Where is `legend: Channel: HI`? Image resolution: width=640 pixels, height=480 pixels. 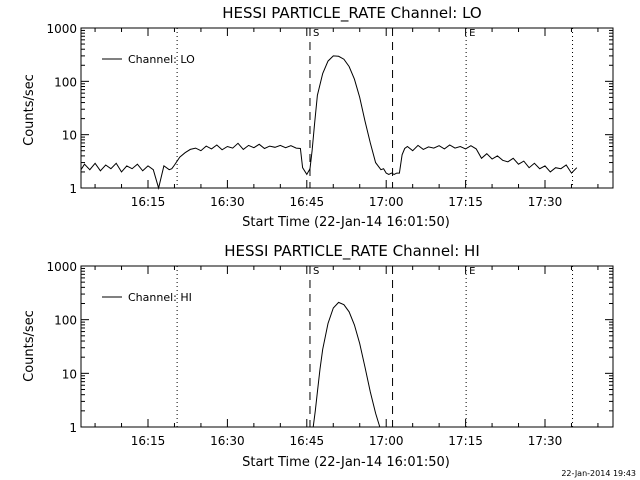
legend: Channel: HI is located at coordinates (147, 297).